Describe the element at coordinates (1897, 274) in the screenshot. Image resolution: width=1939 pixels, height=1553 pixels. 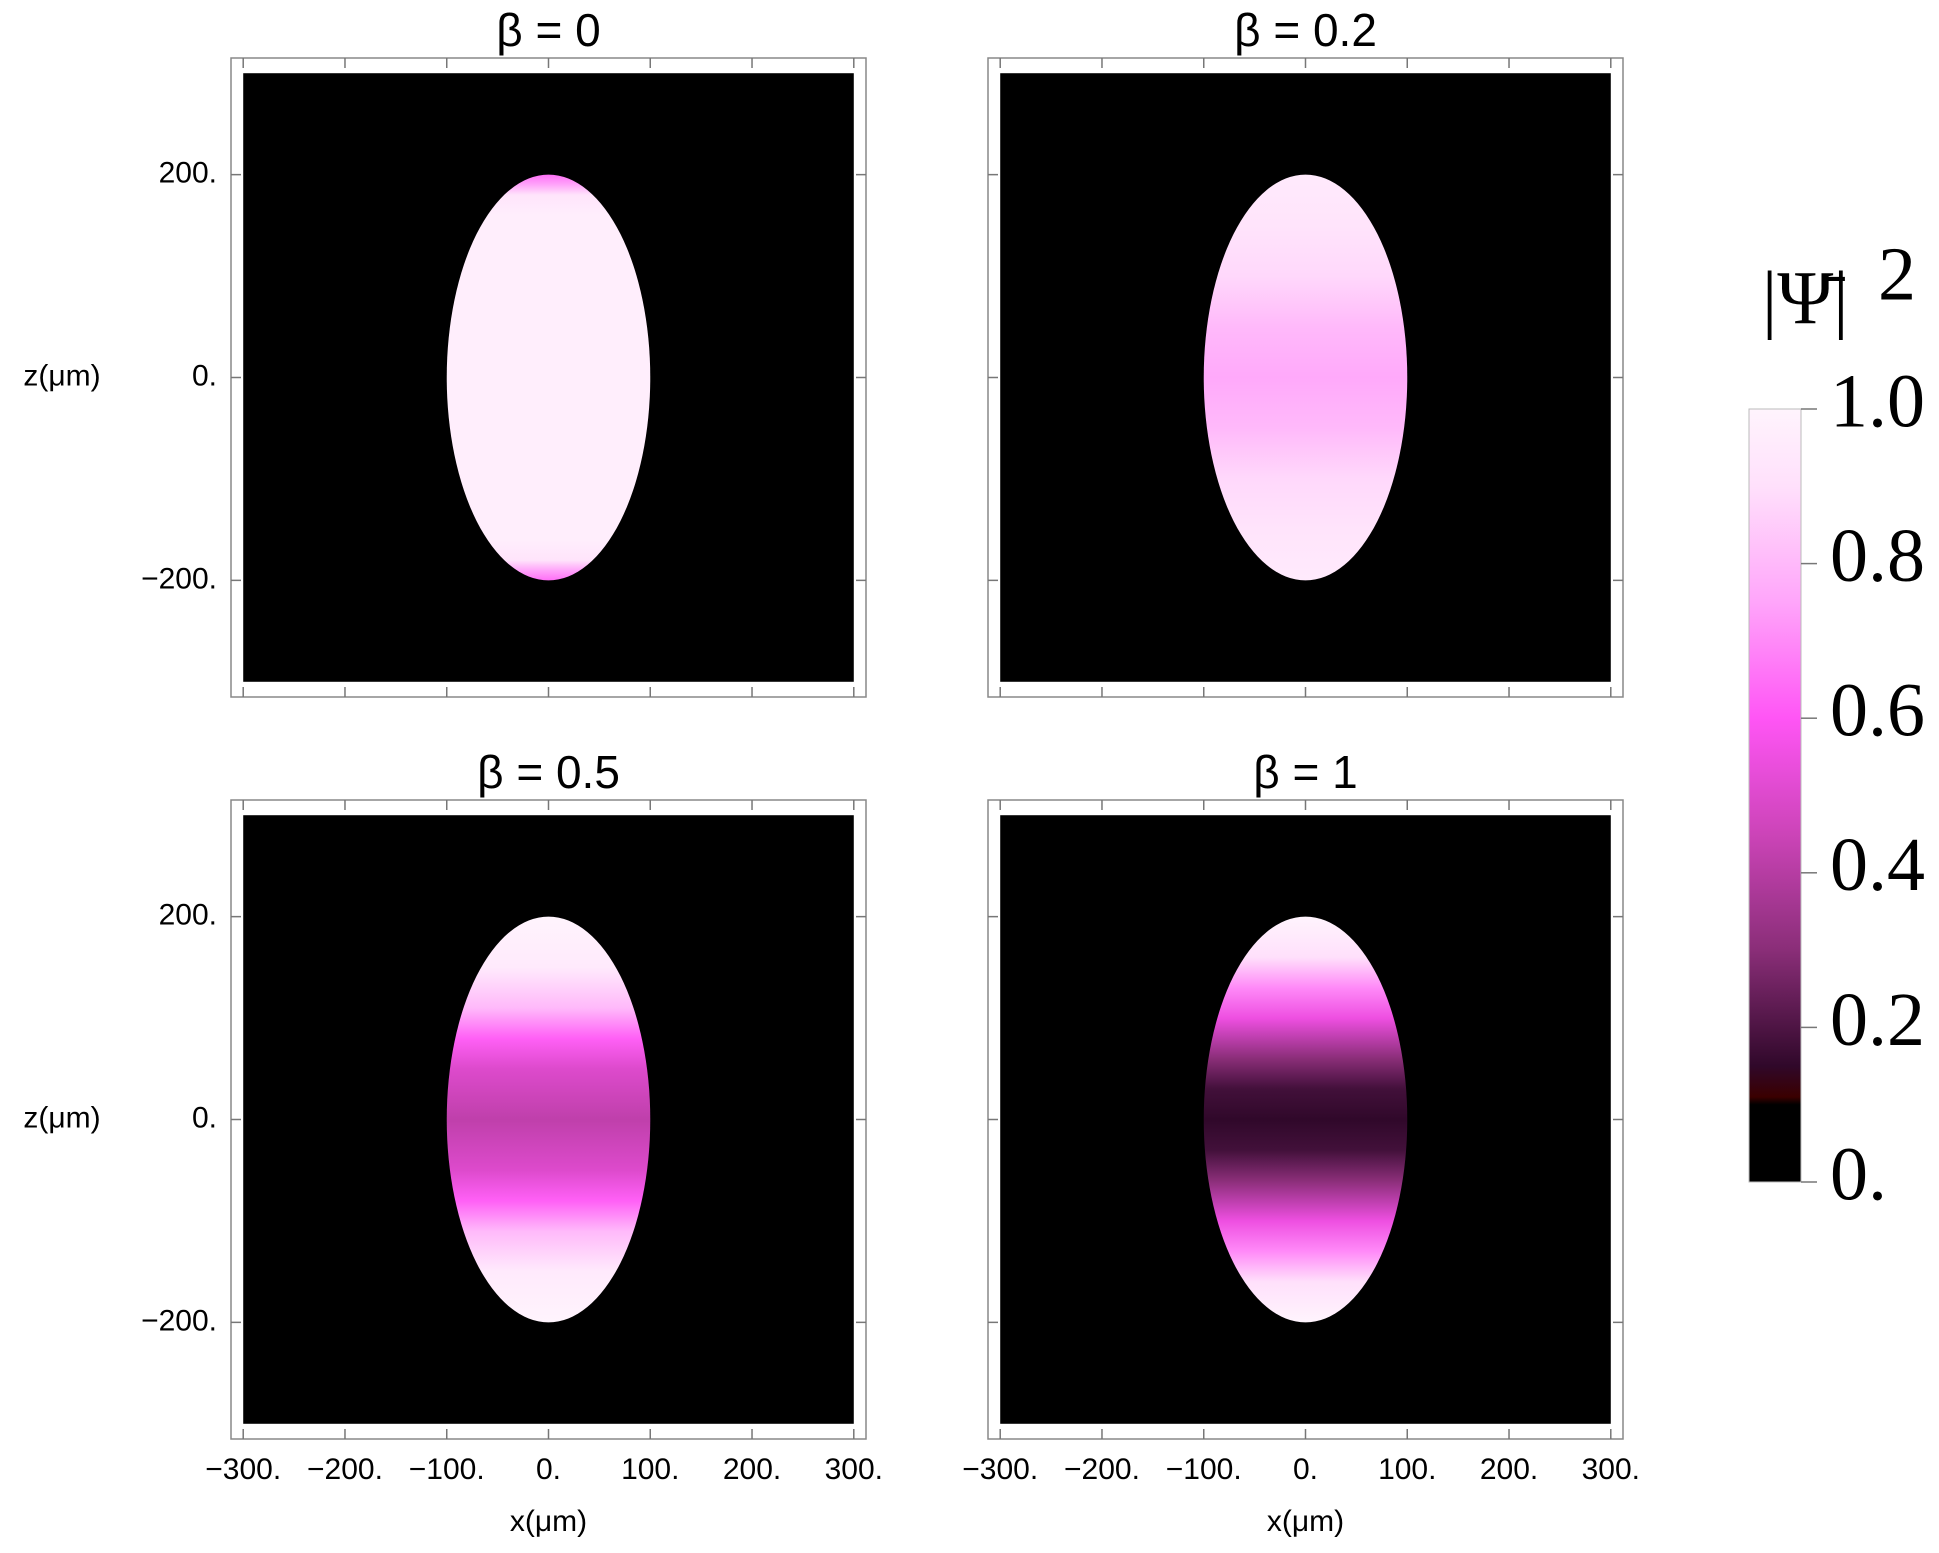
I see `colorbar-title-exponent: 2` at that location.